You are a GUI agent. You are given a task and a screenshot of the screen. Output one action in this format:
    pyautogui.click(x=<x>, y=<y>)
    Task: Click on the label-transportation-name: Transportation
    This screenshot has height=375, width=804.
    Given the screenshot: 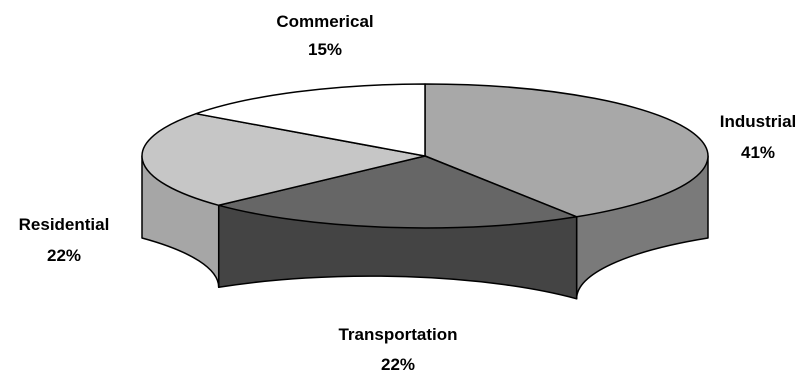 What is the action you would take?
    pyautogui.click(x=397, y=334)
    